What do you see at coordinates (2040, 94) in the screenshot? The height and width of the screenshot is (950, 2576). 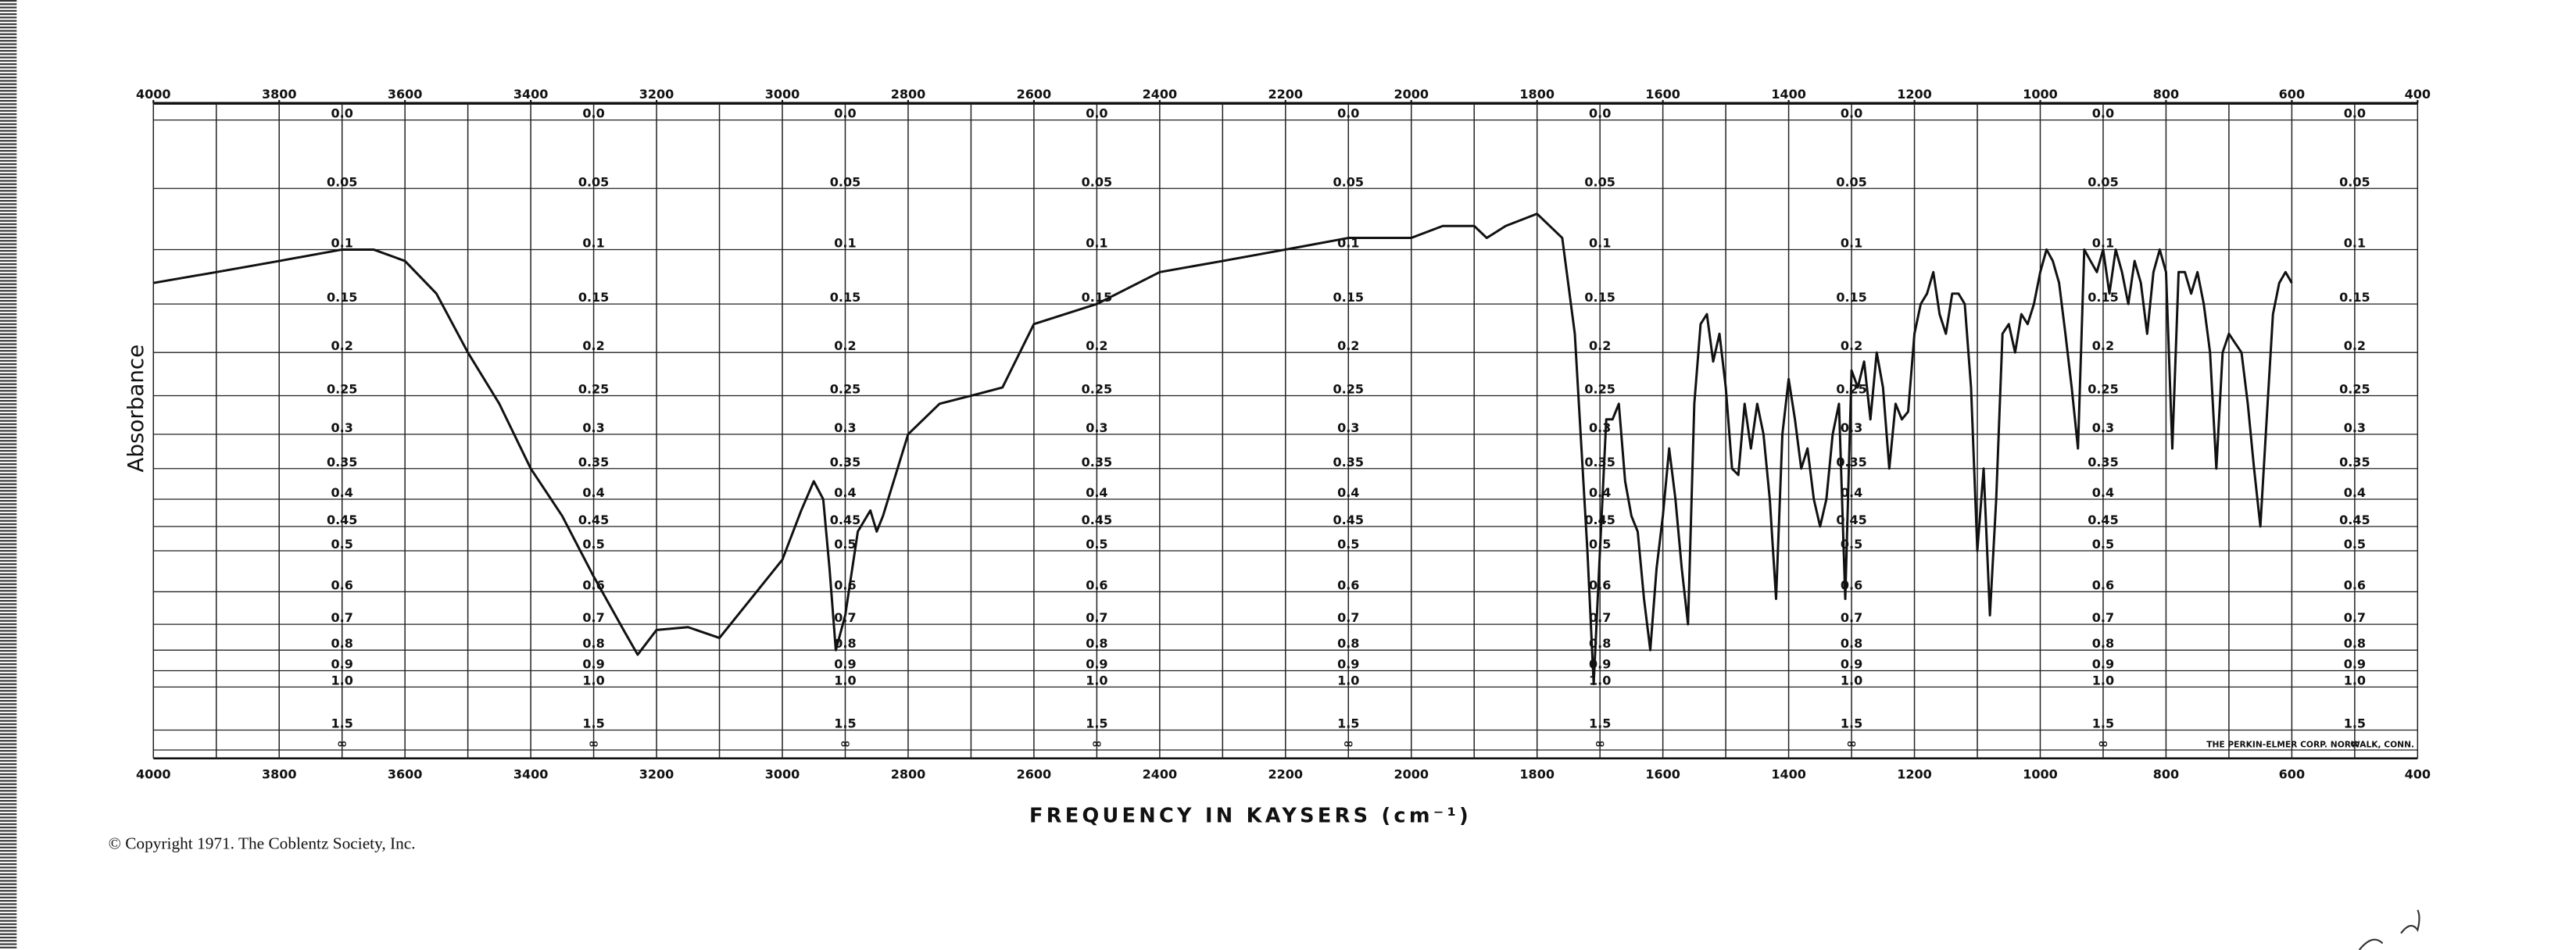 I see `x-tick-label-top: 1000` at bounding box center [2040, 94].